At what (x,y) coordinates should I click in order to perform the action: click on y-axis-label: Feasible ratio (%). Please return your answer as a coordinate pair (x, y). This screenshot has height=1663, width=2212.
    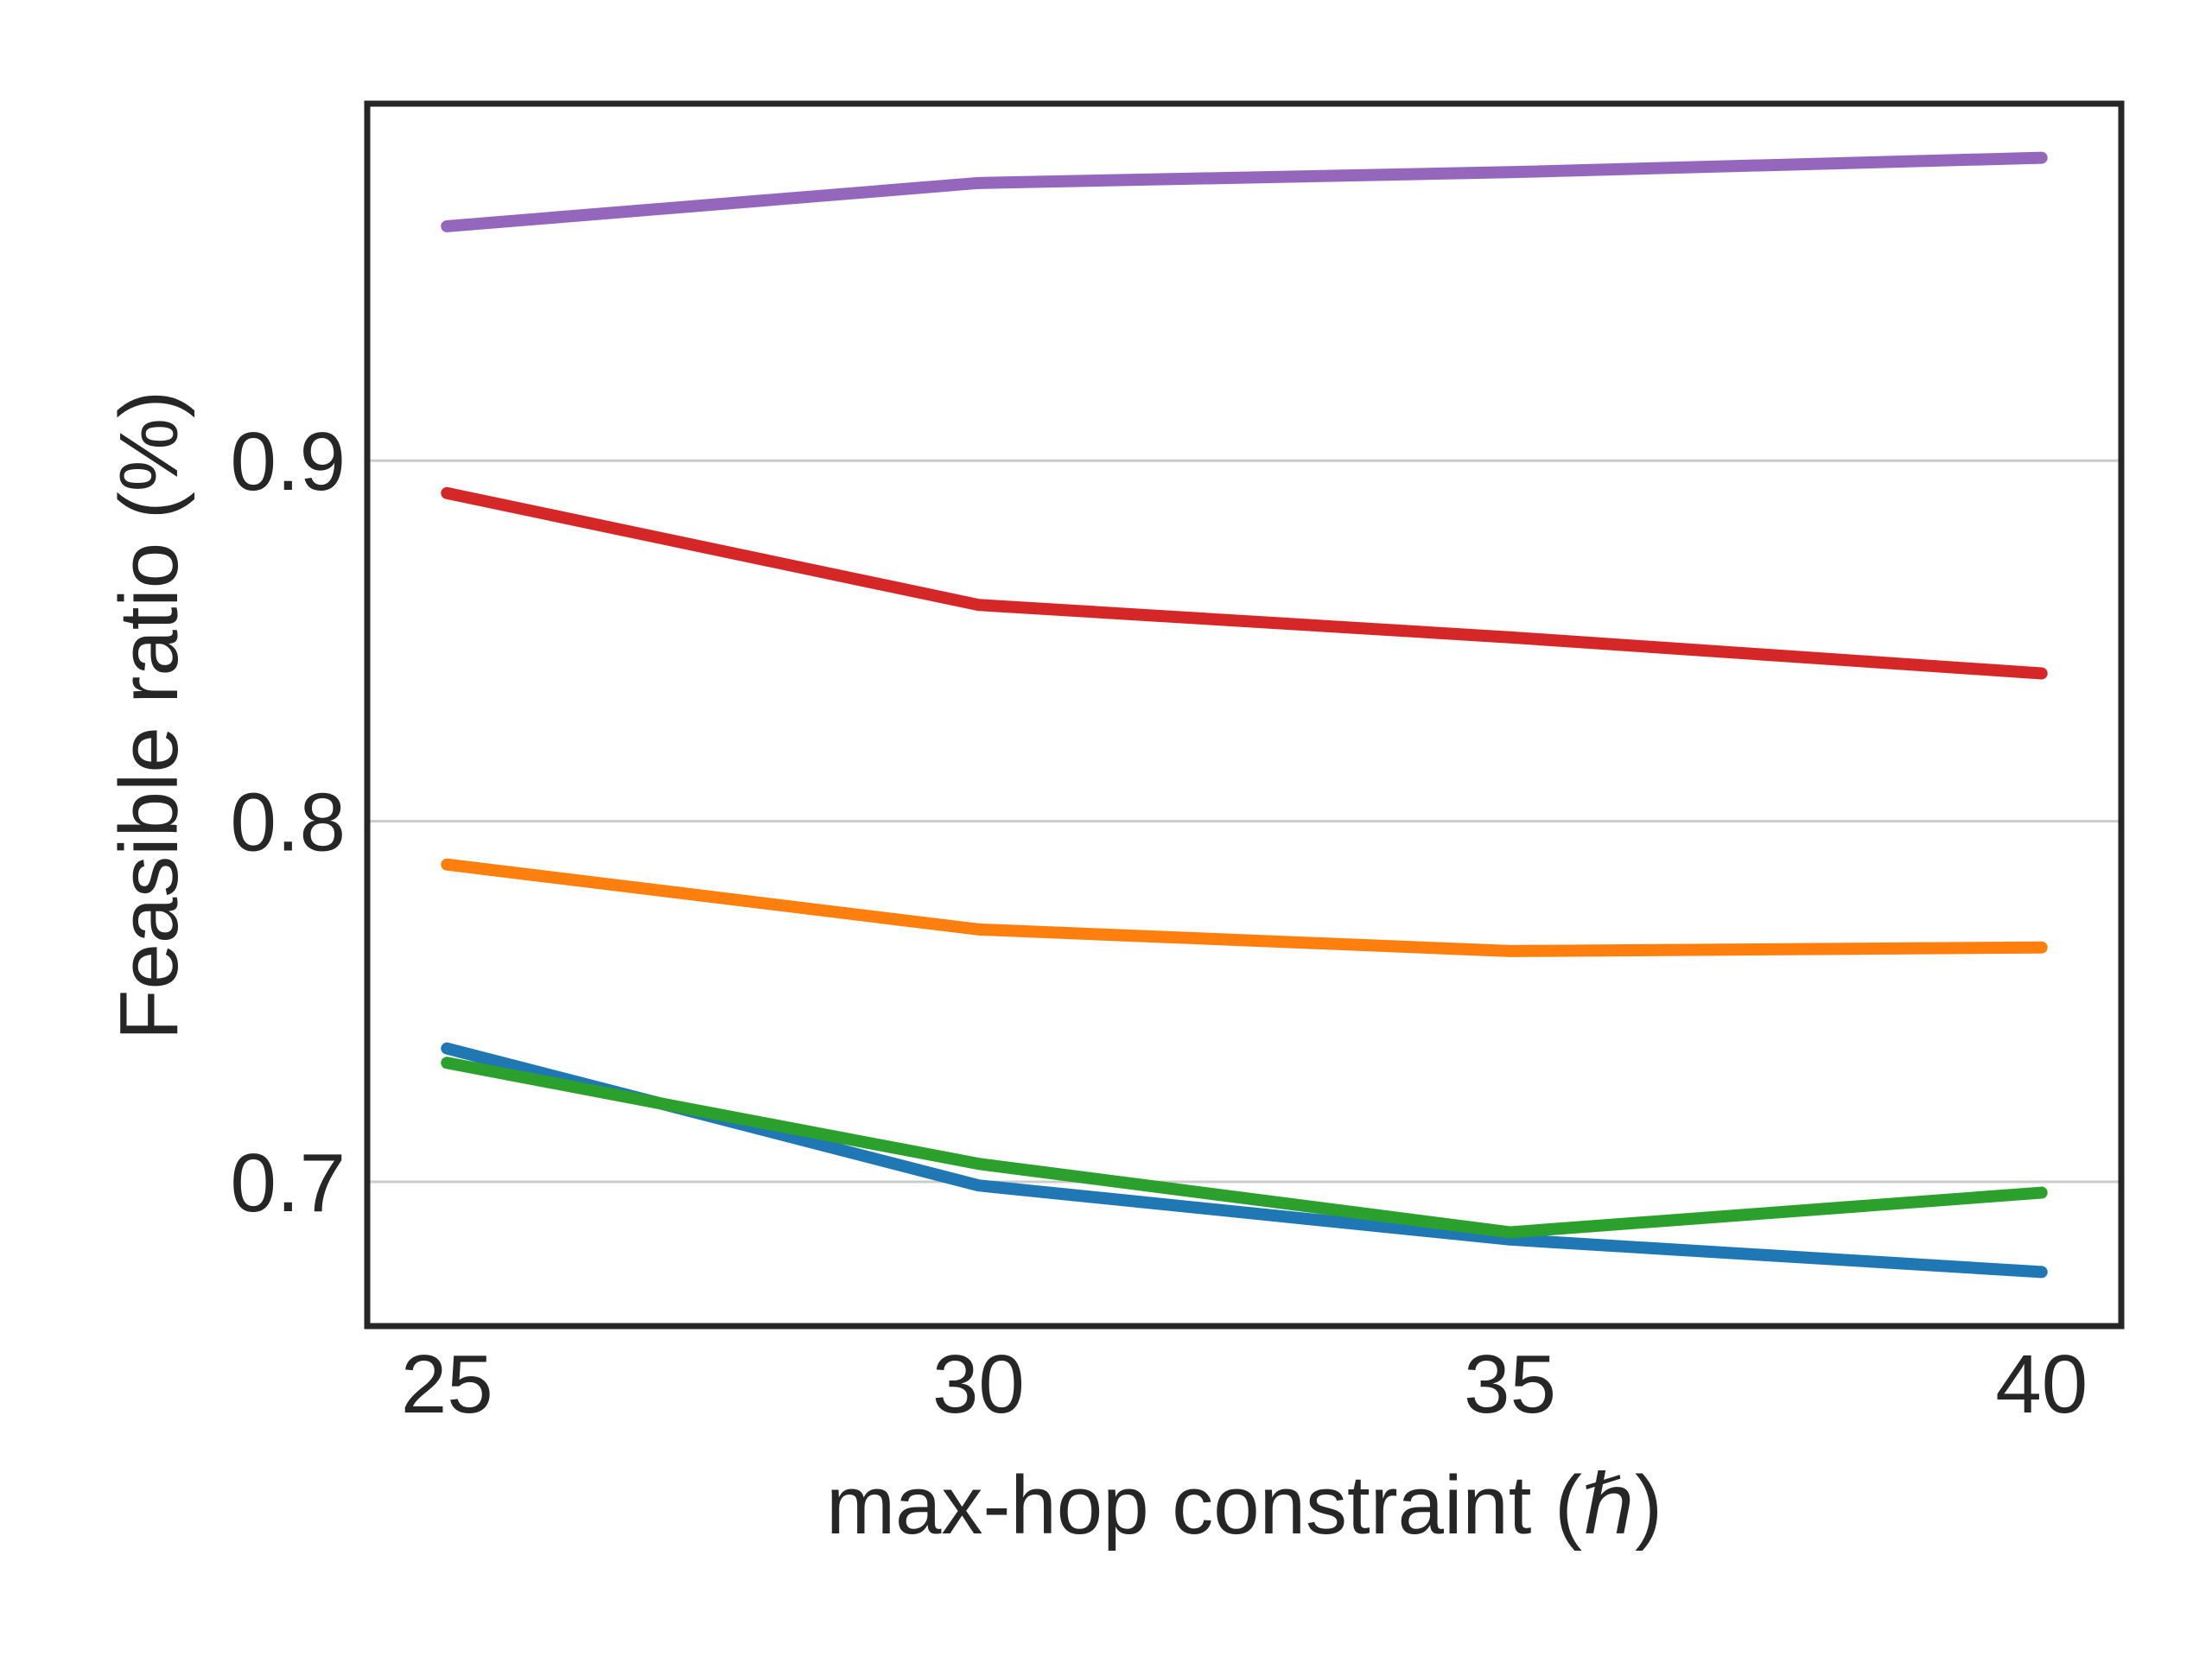
    Looking at the image, I should click on (149, 715).